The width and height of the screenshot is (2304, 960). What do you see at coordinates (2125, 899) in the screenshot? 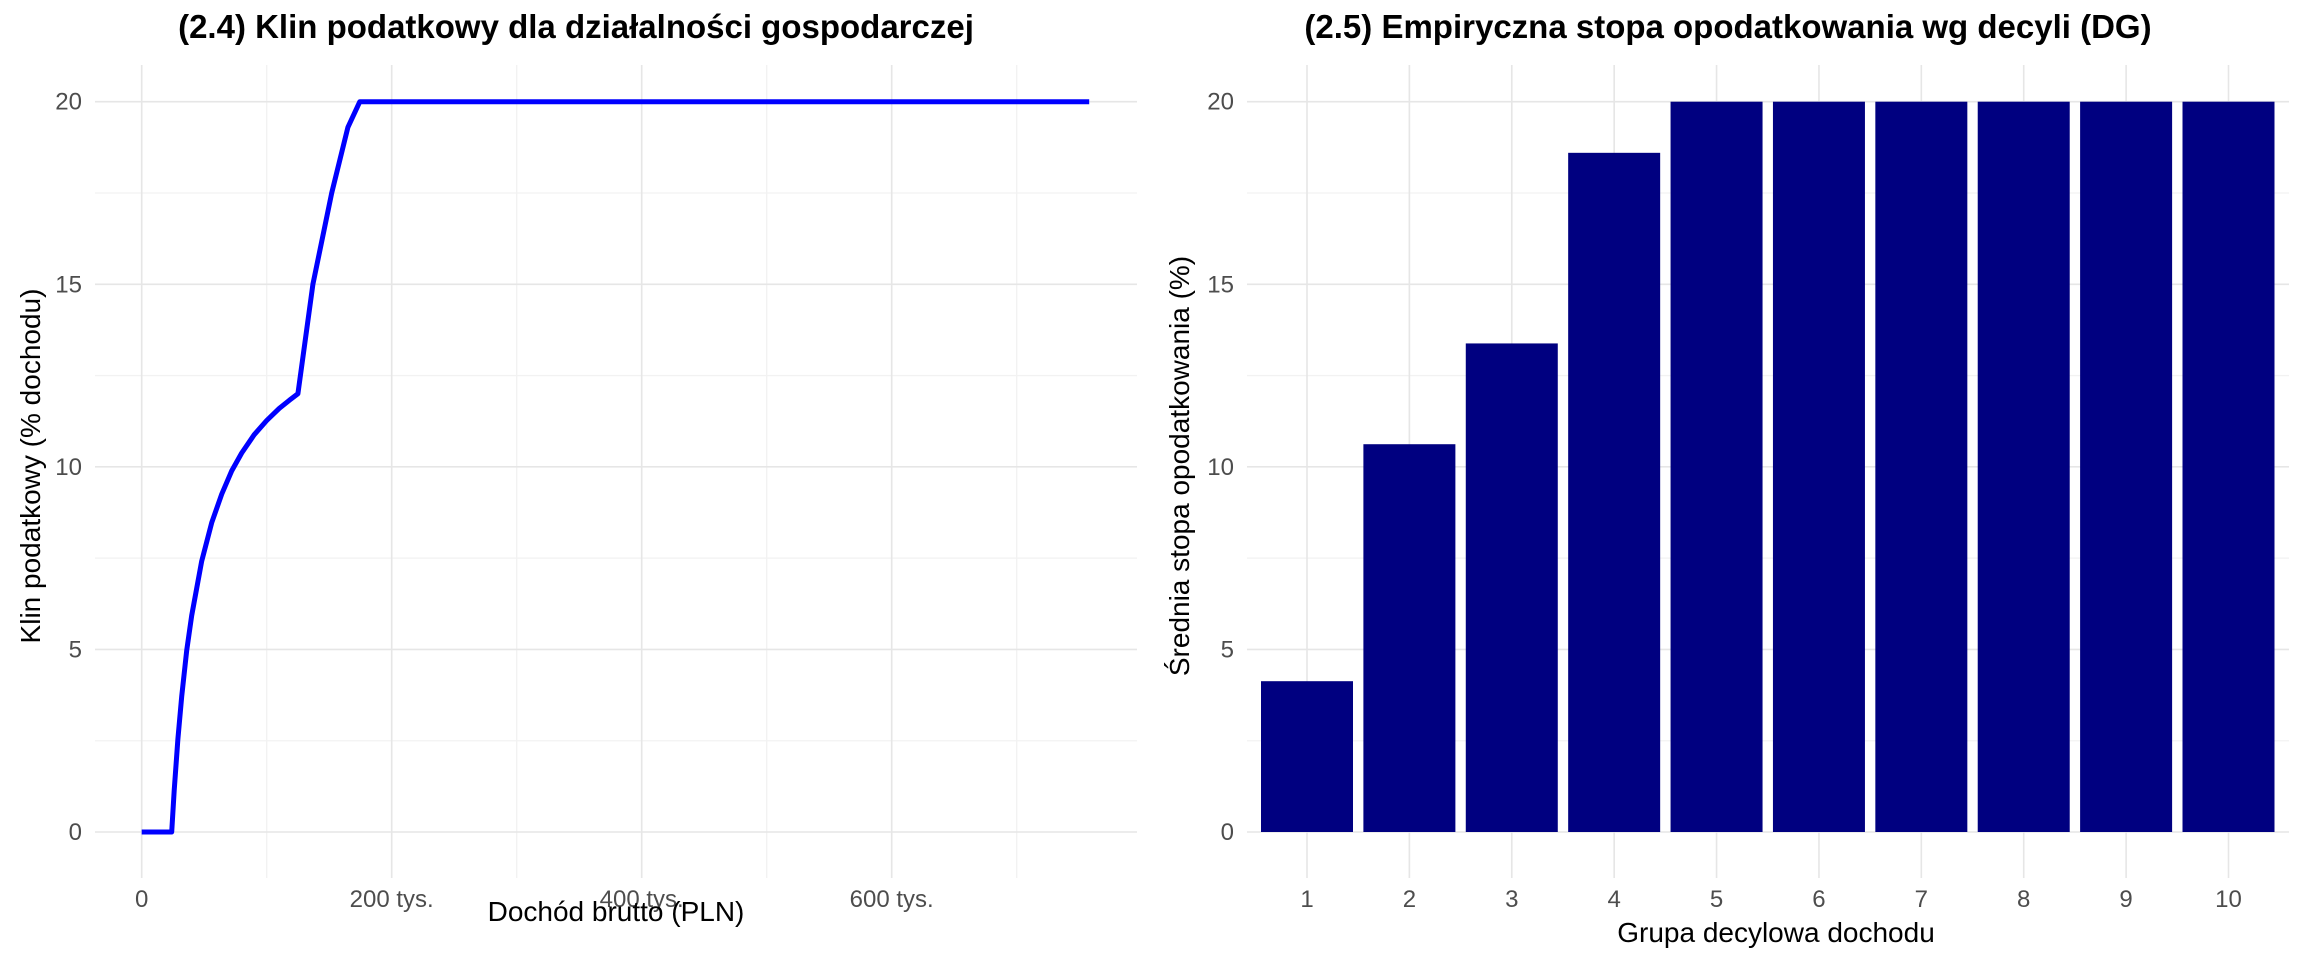
I see `x-tick-label: 9` at bounding box center [2125, 899].